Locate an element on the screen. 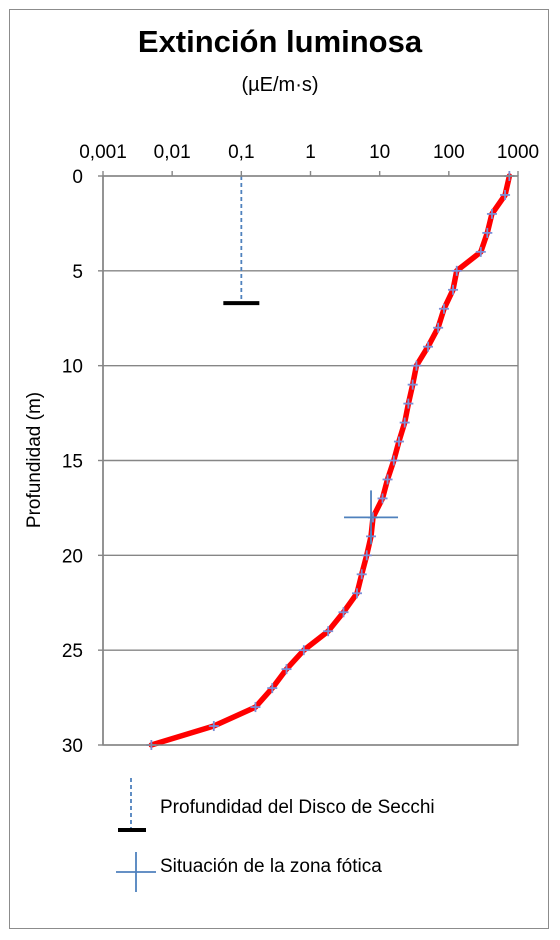 The height and width of the screenshot is (940, 560). legend-label-secchi: Profundidad del Disco de Secchi is located at coordinates (297, 807).